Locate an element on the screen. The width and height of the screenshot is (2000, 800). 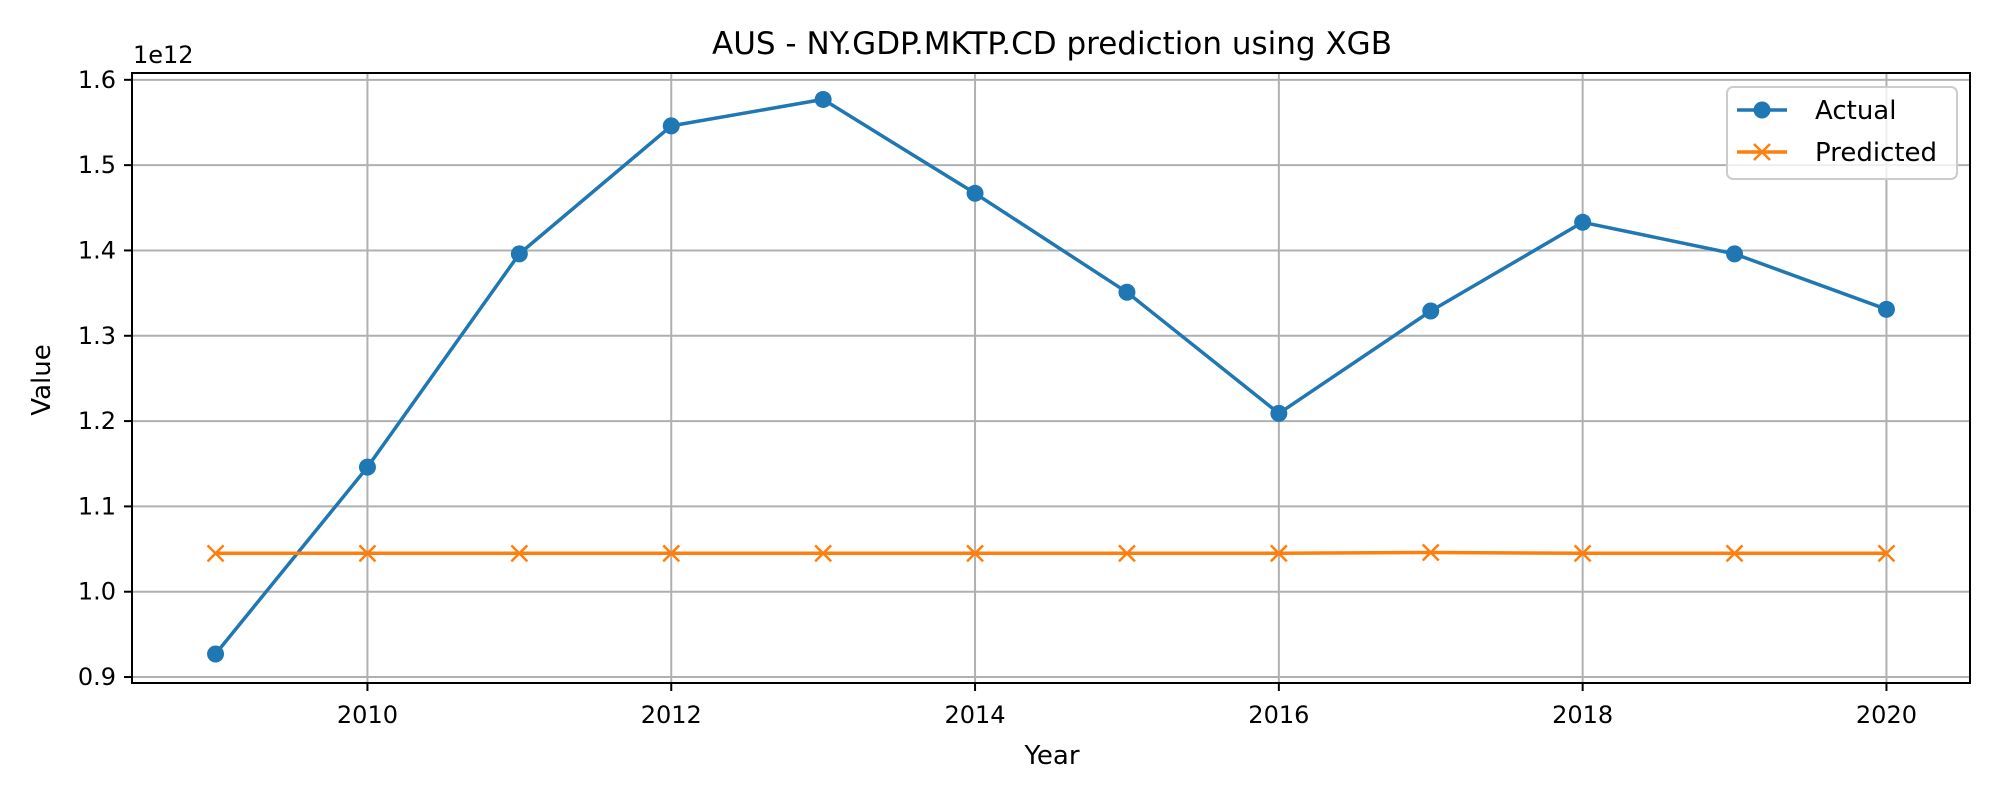
y-tick-label: 1.1 is located at coordinates (97, 506).